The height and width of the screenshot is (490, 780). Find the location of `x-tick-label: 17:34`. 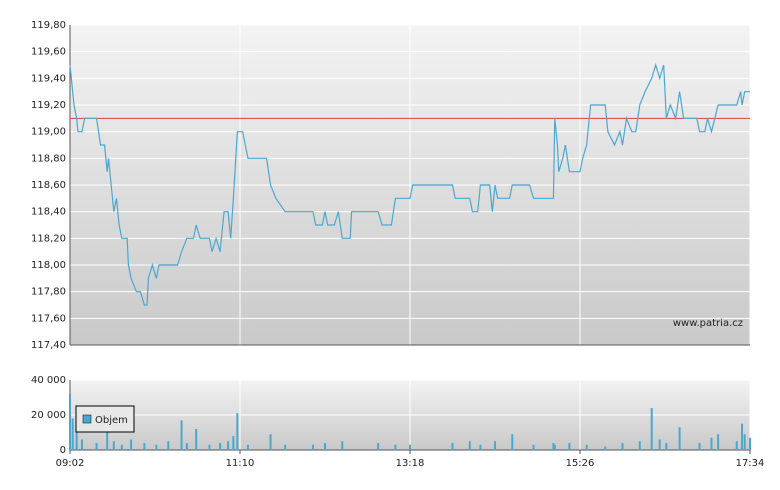

x-tick-label: 17:34 is located at coordinates (750, 463).